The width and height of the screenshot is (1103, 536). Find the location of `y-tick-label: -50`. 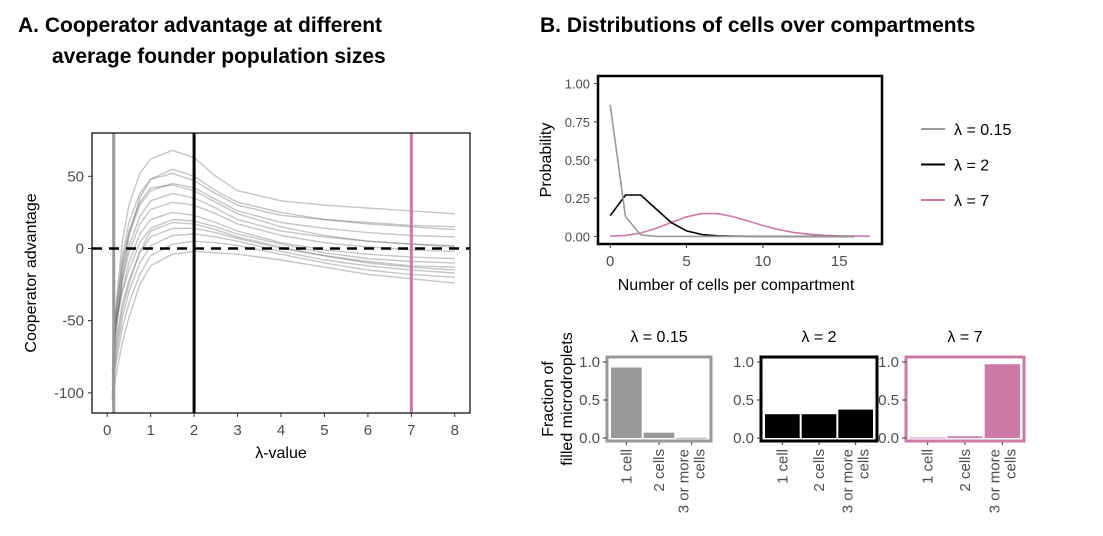

y-tick-label: -50 is located at coordinates (73, 321).